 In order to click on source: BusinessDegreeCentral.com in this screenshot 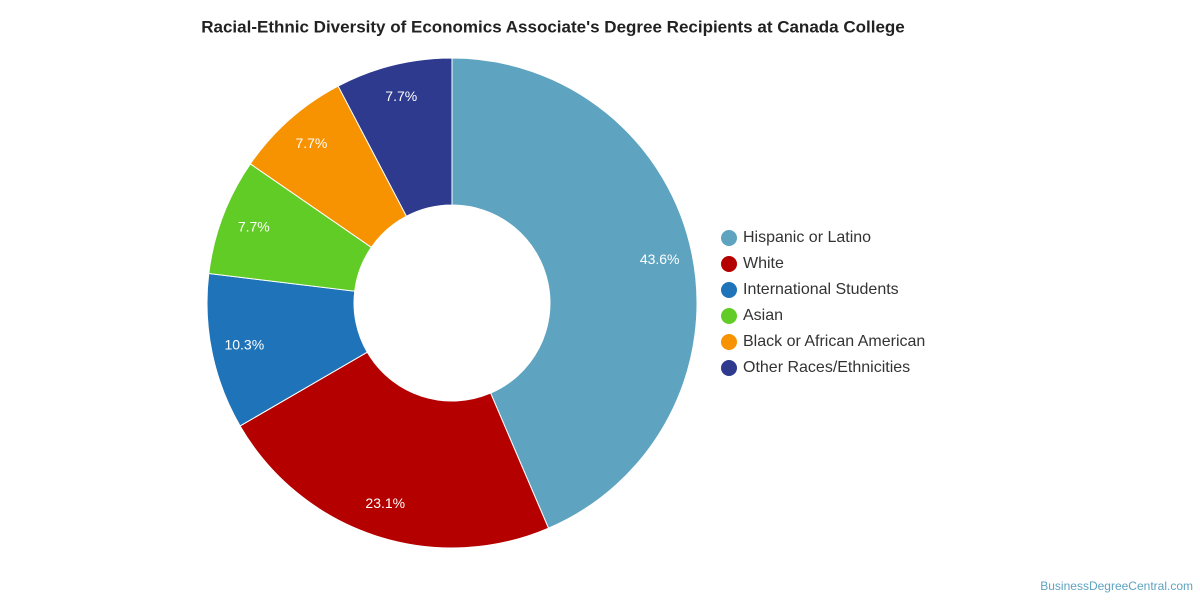, I will do `click(1116, 586)`.